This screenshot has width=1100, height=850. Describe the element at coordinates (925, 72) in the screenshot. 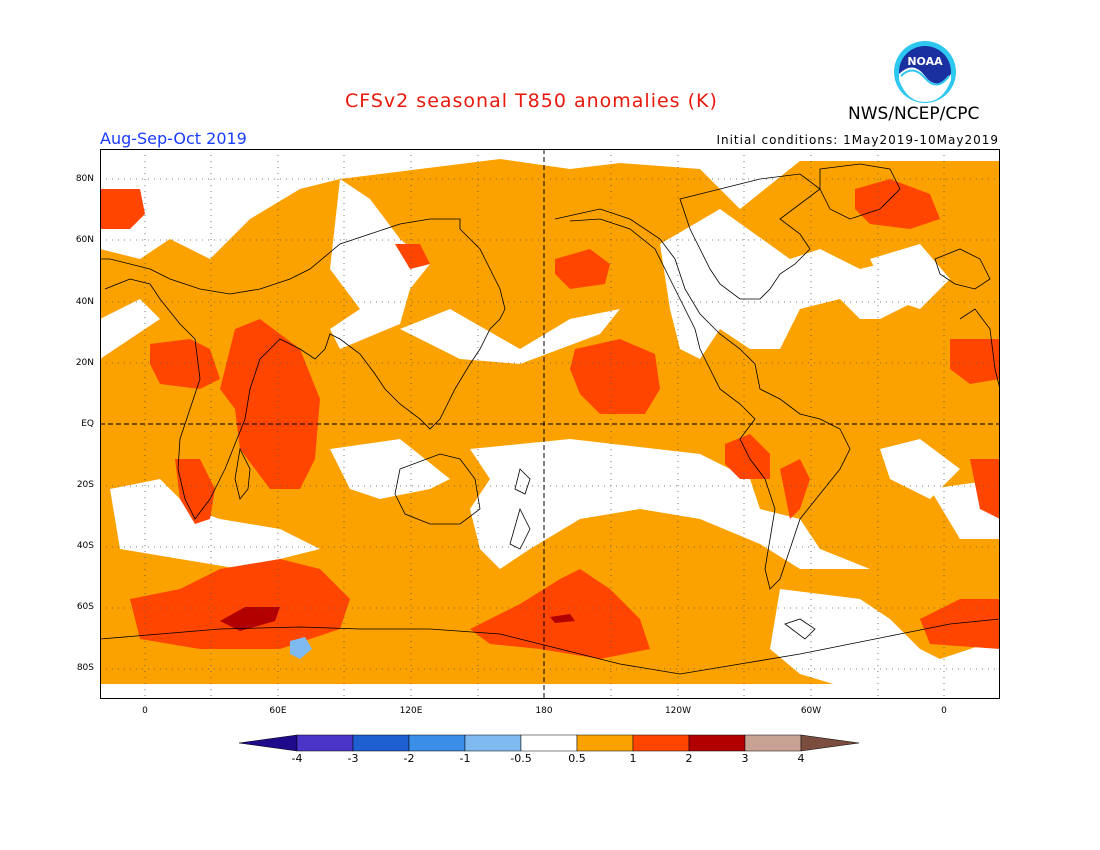

I see `noaa-logo-icon: NOAA` at that location.